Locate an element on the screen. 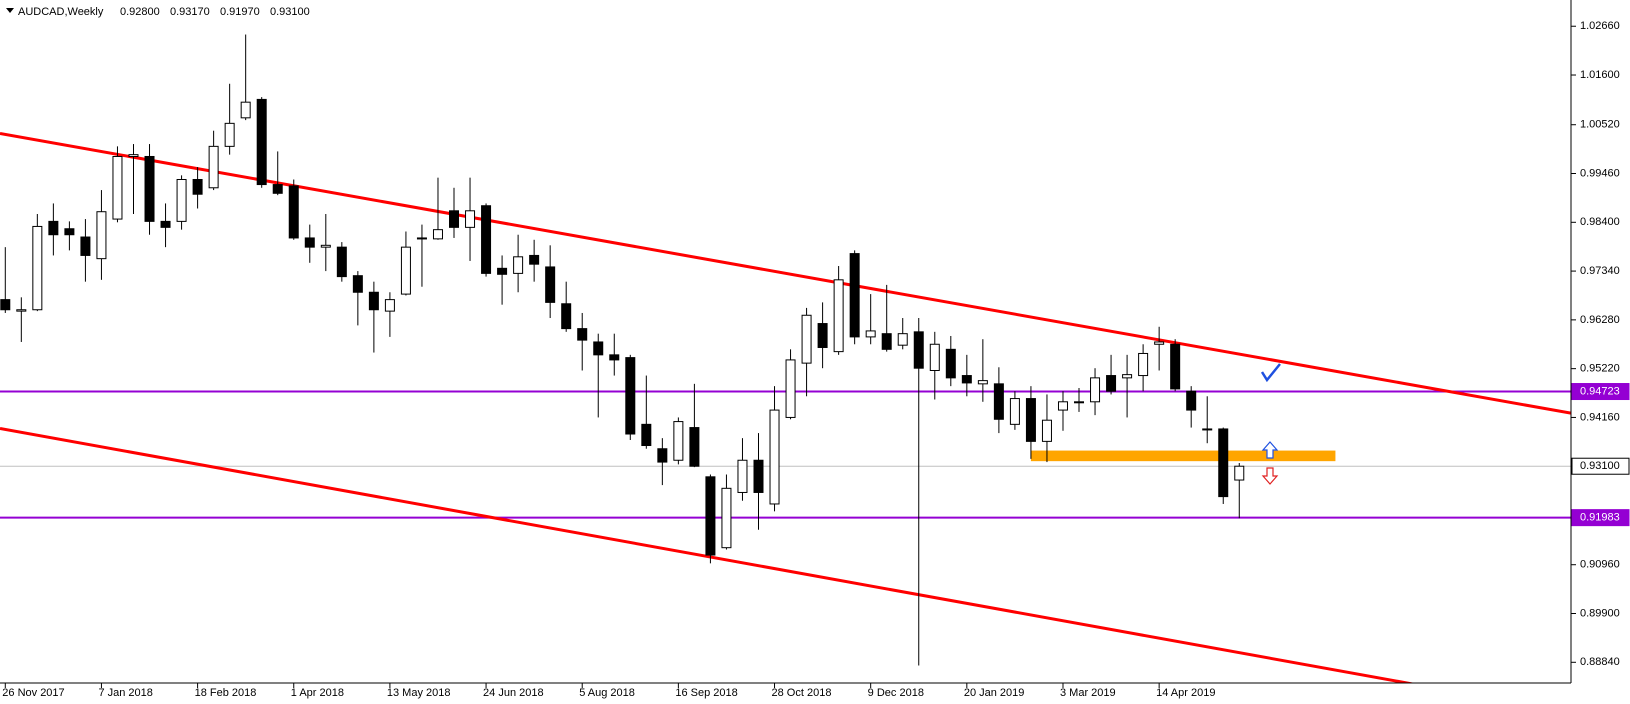 Image resolution: width=1630 pixels, height=704 pixels. y-tick-label: 0.89900 is located at coordinates (1600, 613).